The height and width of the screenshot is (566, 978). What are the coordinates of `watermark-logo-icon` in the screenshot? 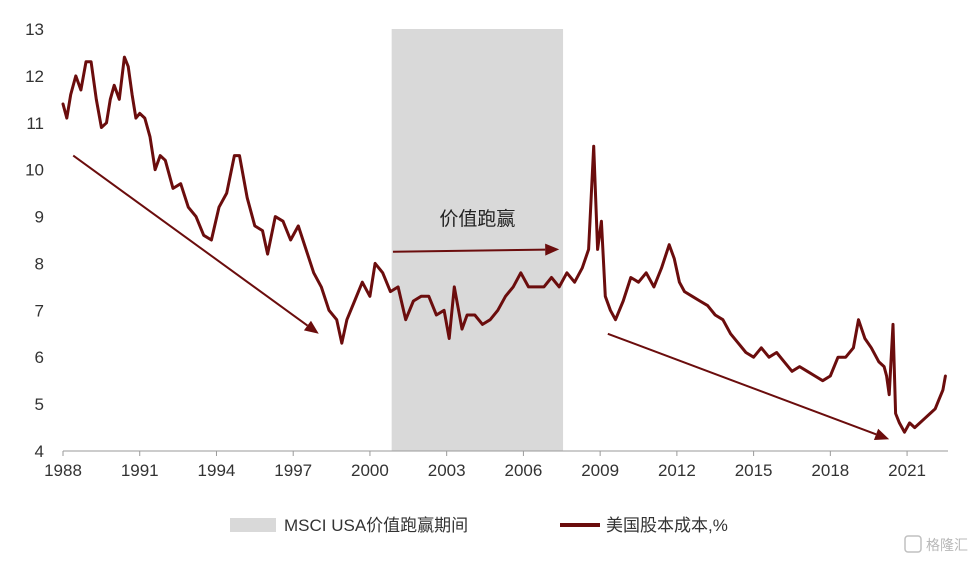 It's located at (913, 544).